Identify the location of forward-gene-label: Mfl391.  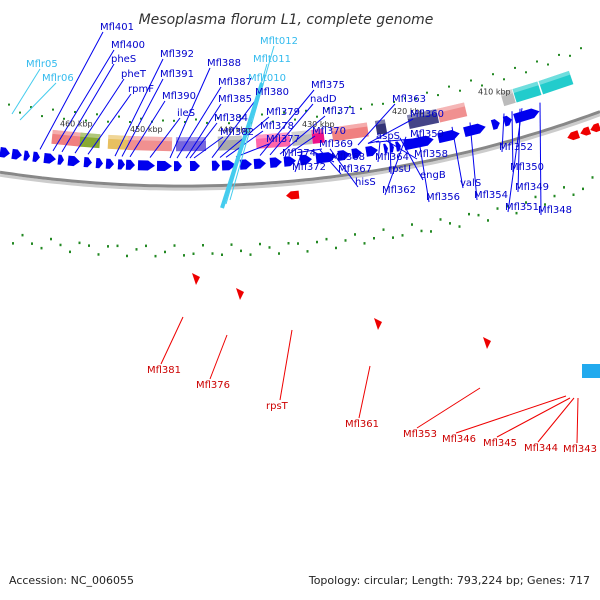
(177, 74).